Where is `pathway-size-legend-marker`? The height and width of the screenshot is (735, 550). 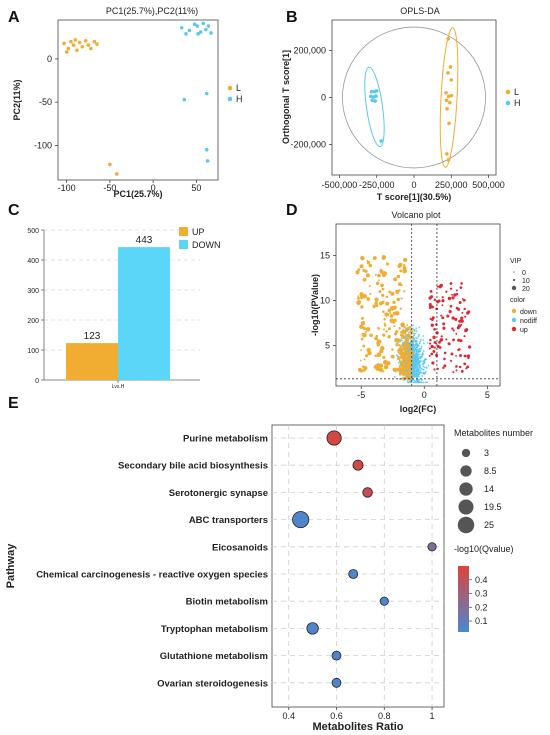
pathway-size-legend-marker is located at coordinates (466, 507).